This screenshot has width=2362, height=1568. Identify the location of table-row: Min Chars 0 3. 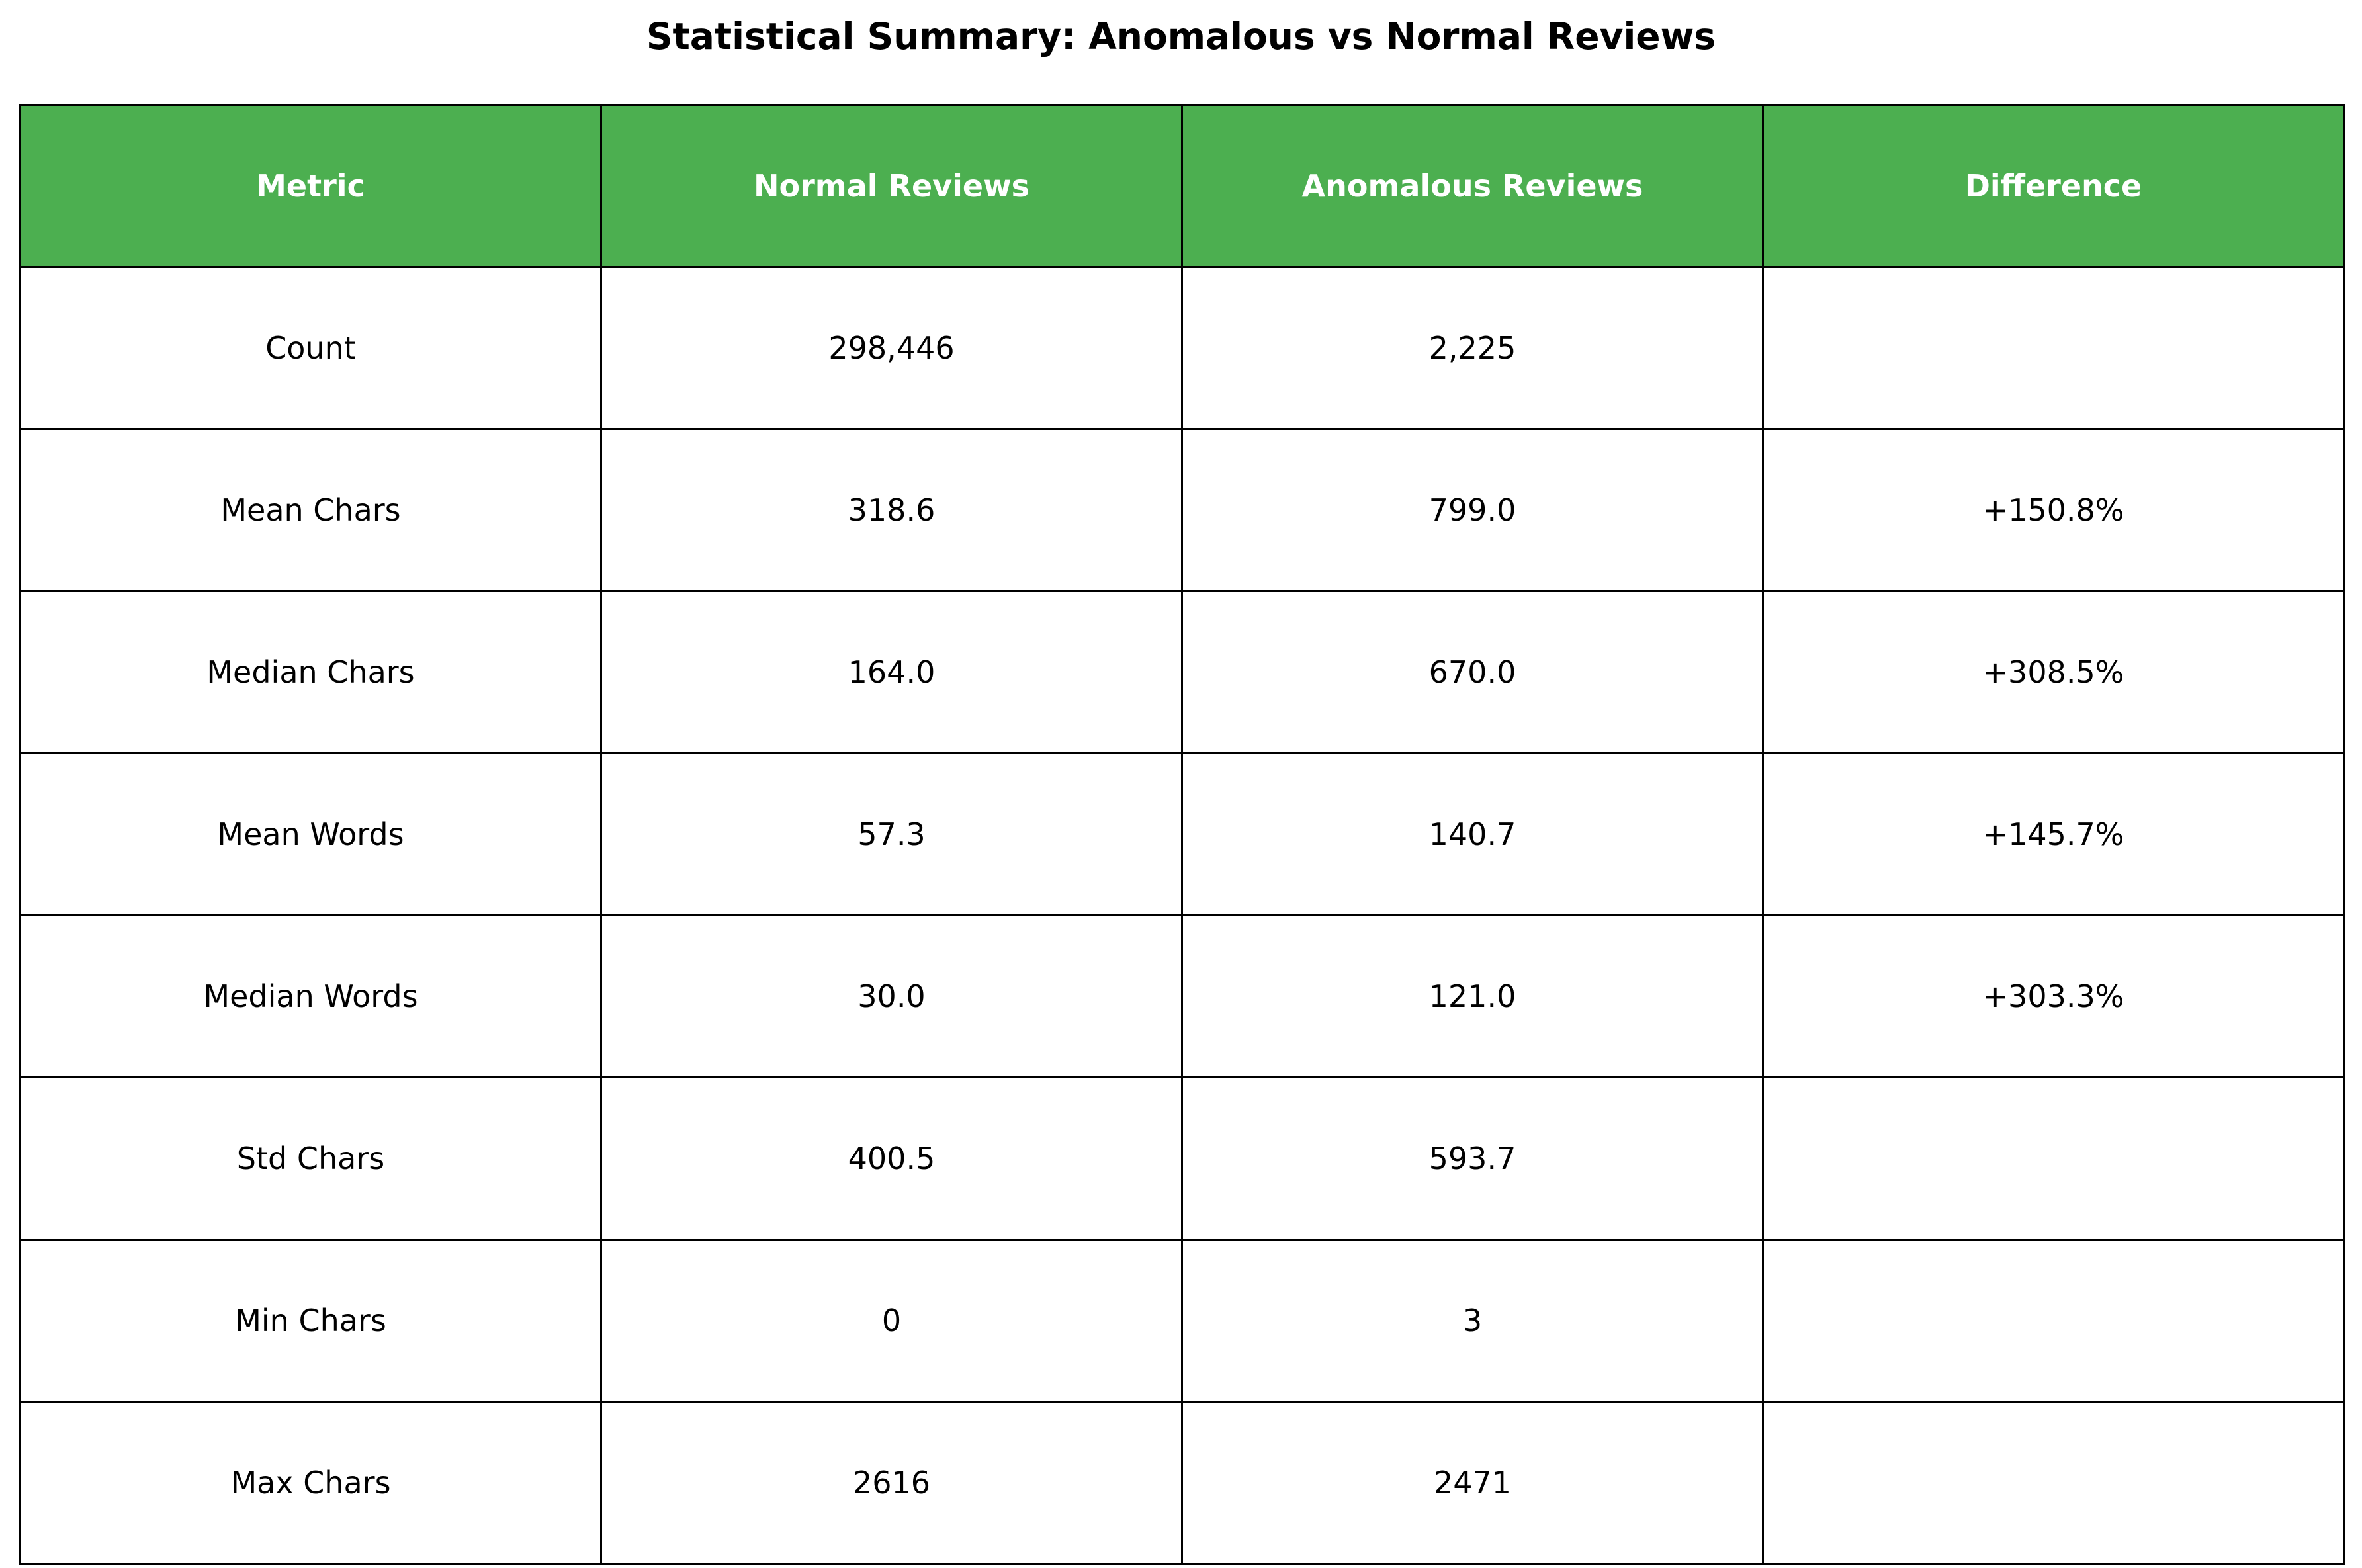
(1182, 1321).